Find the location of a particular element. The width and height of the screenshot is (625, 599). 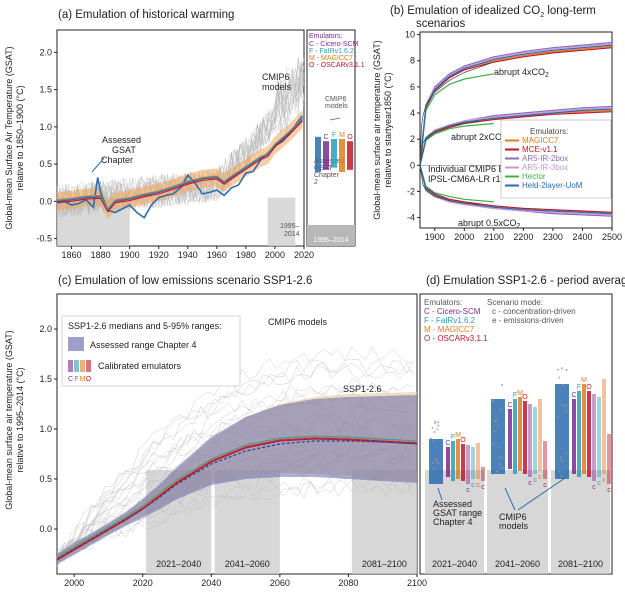

panel-b-title-line1: (b) Emulation of idealized CO2 long-term is located at coordinates (493, 12).